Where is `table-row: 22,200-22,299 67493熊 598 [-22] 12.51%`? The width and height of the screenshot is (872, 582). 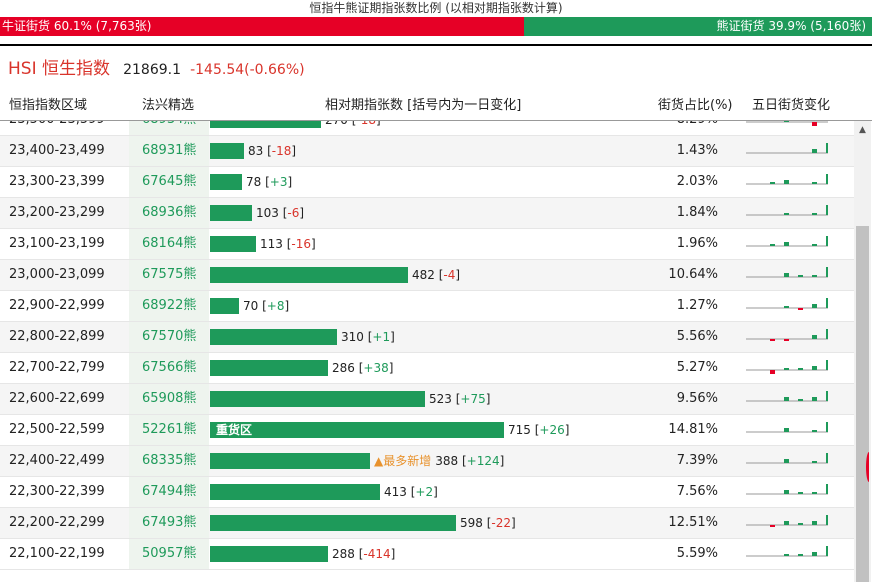 table-row: 22,200-22,299 67493熊 598 [-22] 12.51% is located at coordinates (427, 523).